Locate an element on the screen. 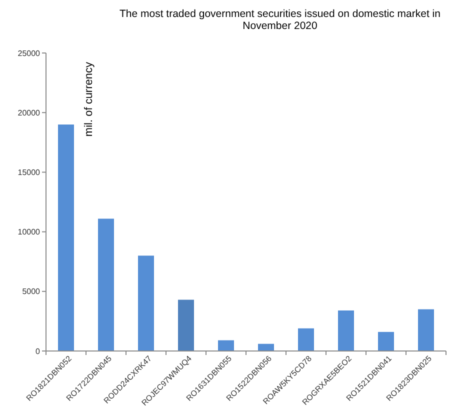 This screenshot has width=450, height=411. y-tick-label: 25000 is located at coordinates (29, 53).